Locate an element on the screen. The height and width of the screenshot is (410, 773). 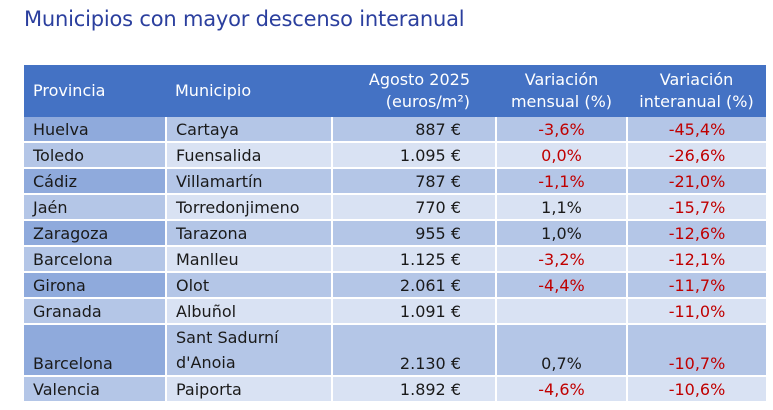
cell-mensual: -4,4% is located at coordinates (562, 285).